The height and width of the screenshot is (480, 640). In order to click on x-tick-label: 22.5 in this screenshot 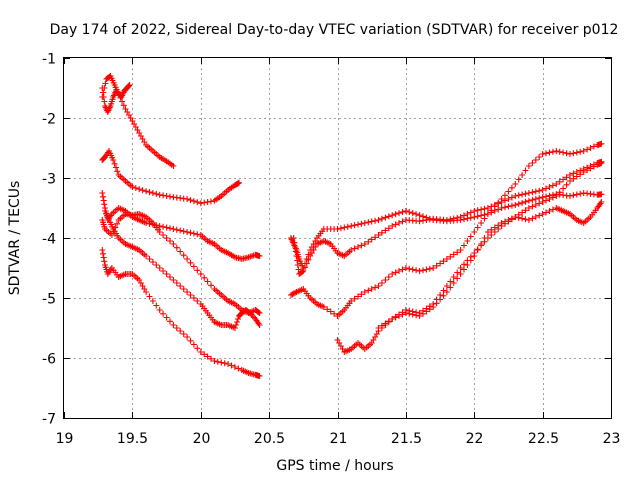, I will do `click(543, 439)`.